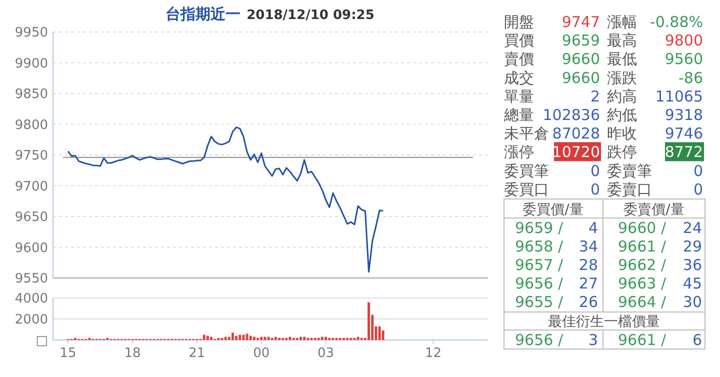 This screenshot has width=720, height=377. Describe the element at coordinates (581, 41) in the screenshot. I see `text: 9659` at that location.